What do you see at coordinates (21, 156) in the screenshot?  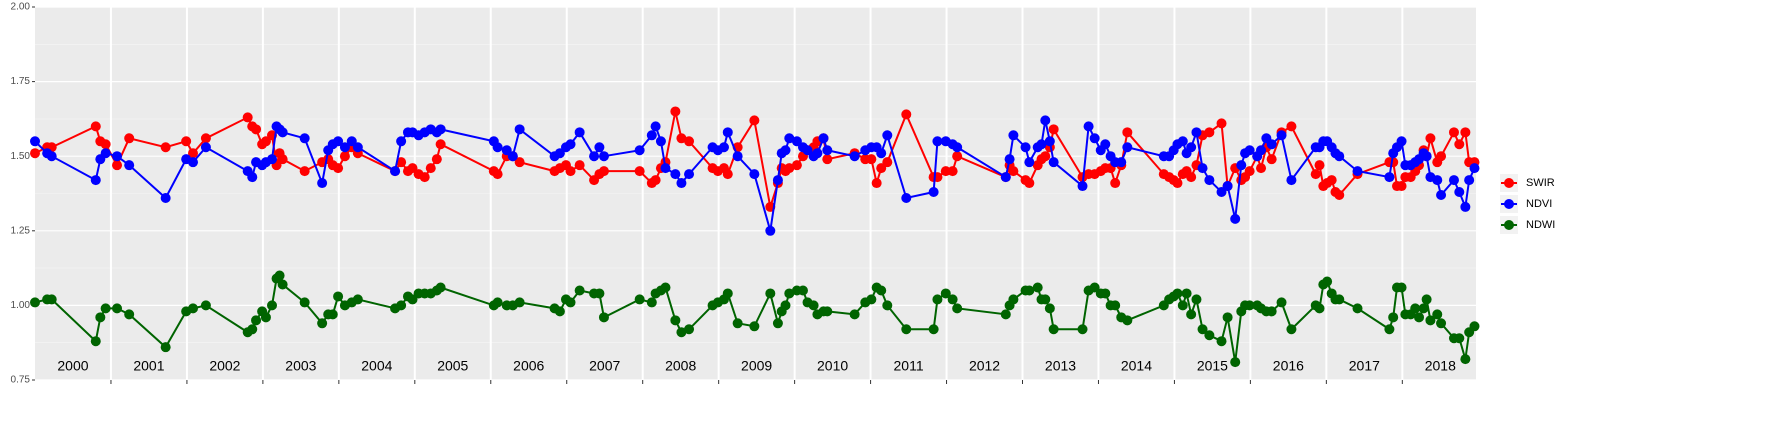 I see `y-tick-label: 1.50` at bounding box center [21, 156].